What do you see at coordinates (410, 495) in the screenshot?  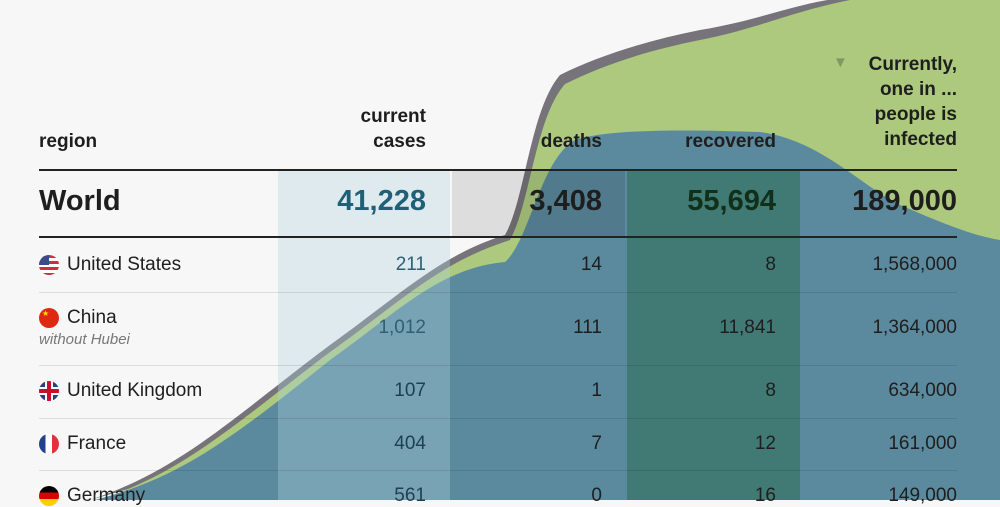 I see `current-cases-value: 561` at bounding box center [410, 495].